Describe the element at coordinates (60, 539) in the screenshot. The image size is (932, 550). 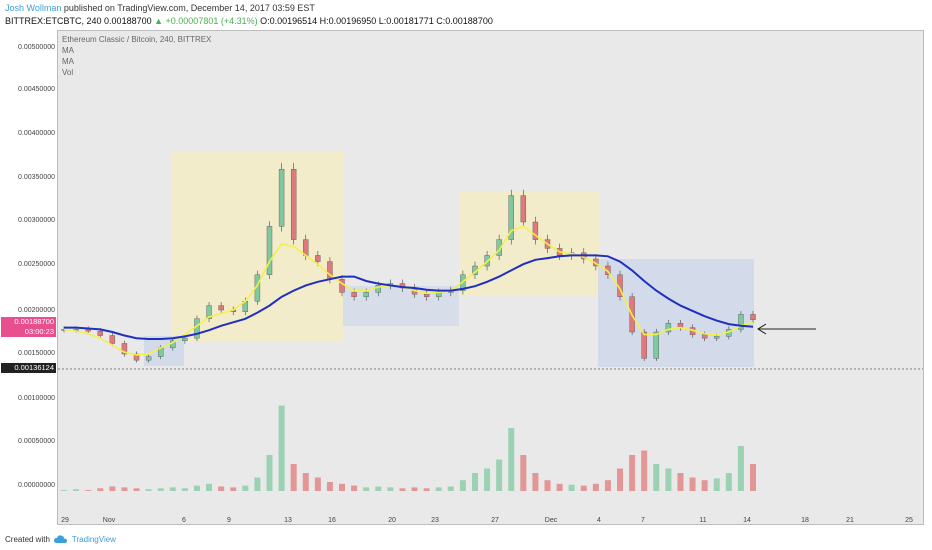
I see `cloud-icon` at that location.